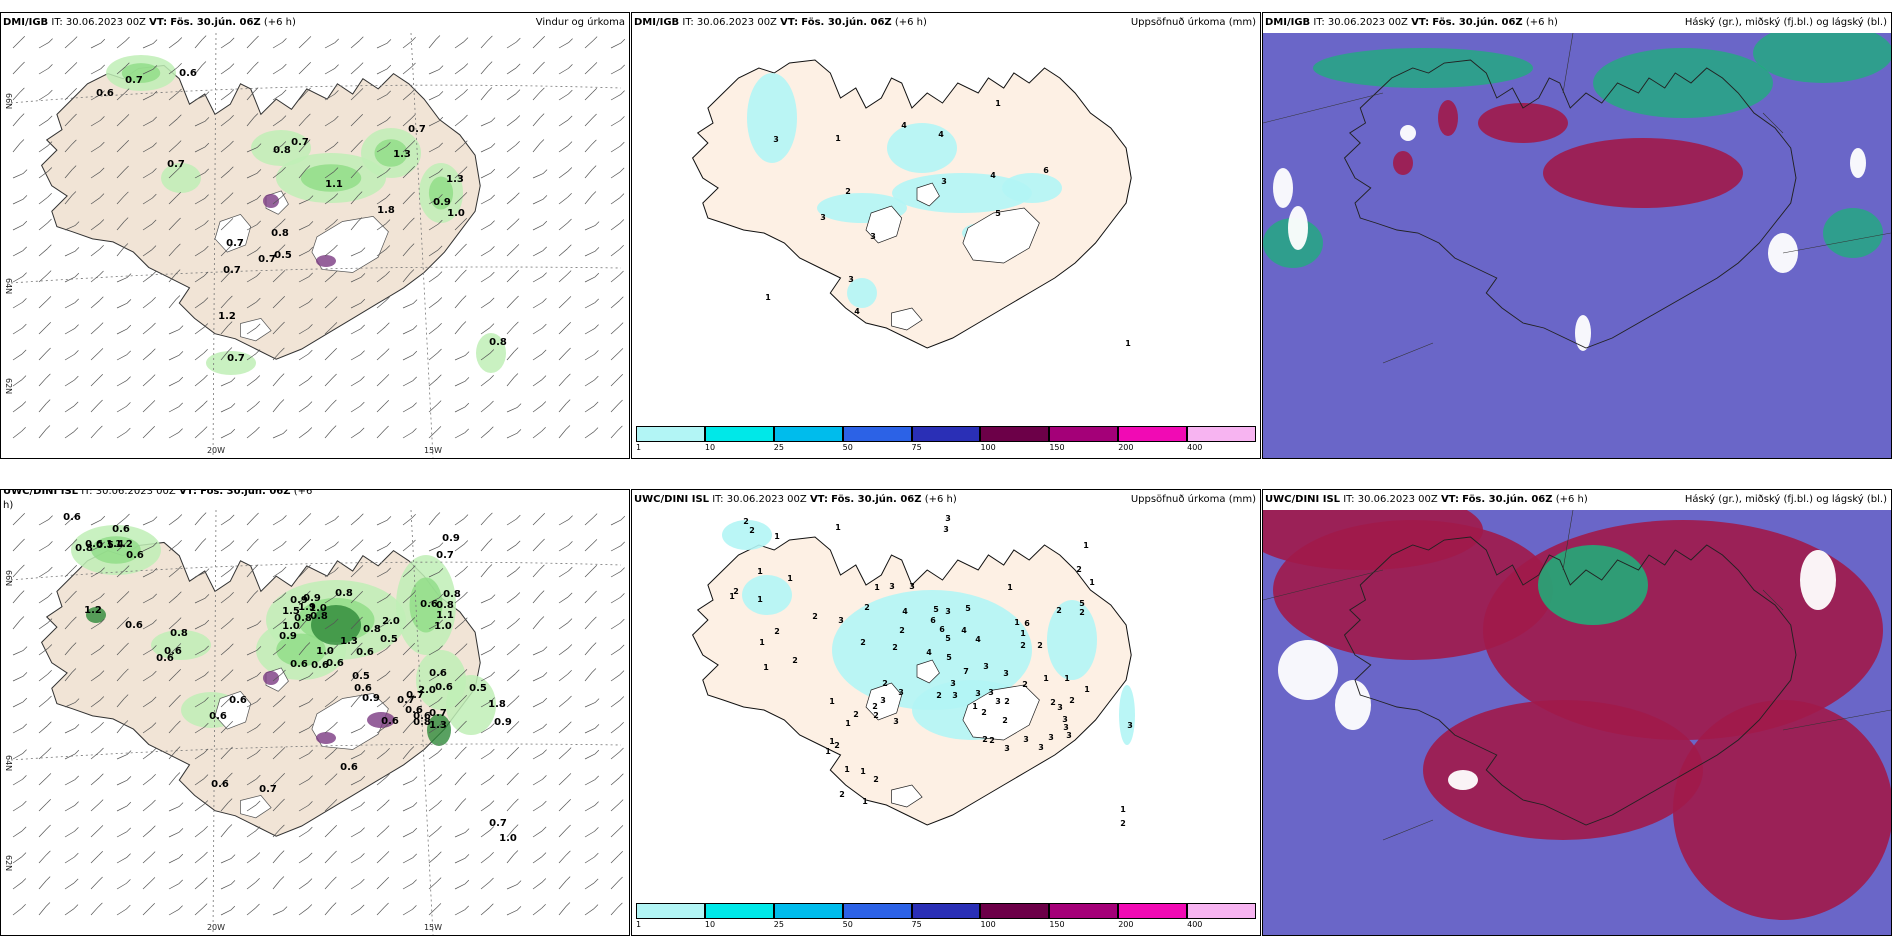  I want to click on value-label: 0.5, so click(389, 639).